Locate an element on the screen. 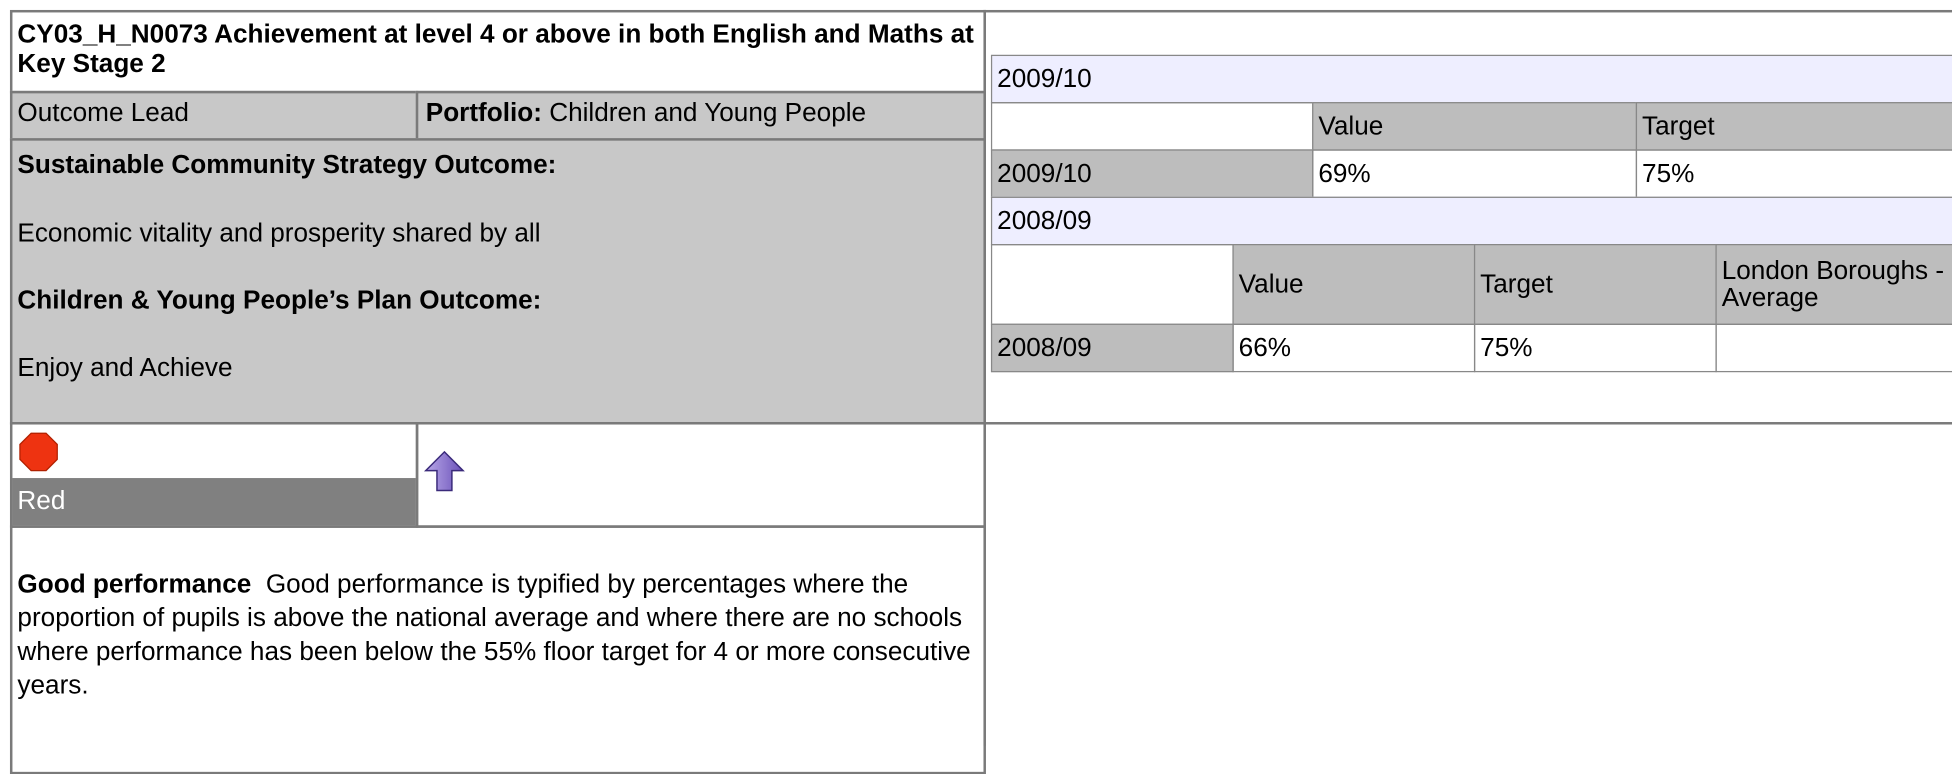 Image resolution: width=1952 pixels, height=774 pixels. outcome-text: Enjoy and Achieve is located at coordinates (125, 368).